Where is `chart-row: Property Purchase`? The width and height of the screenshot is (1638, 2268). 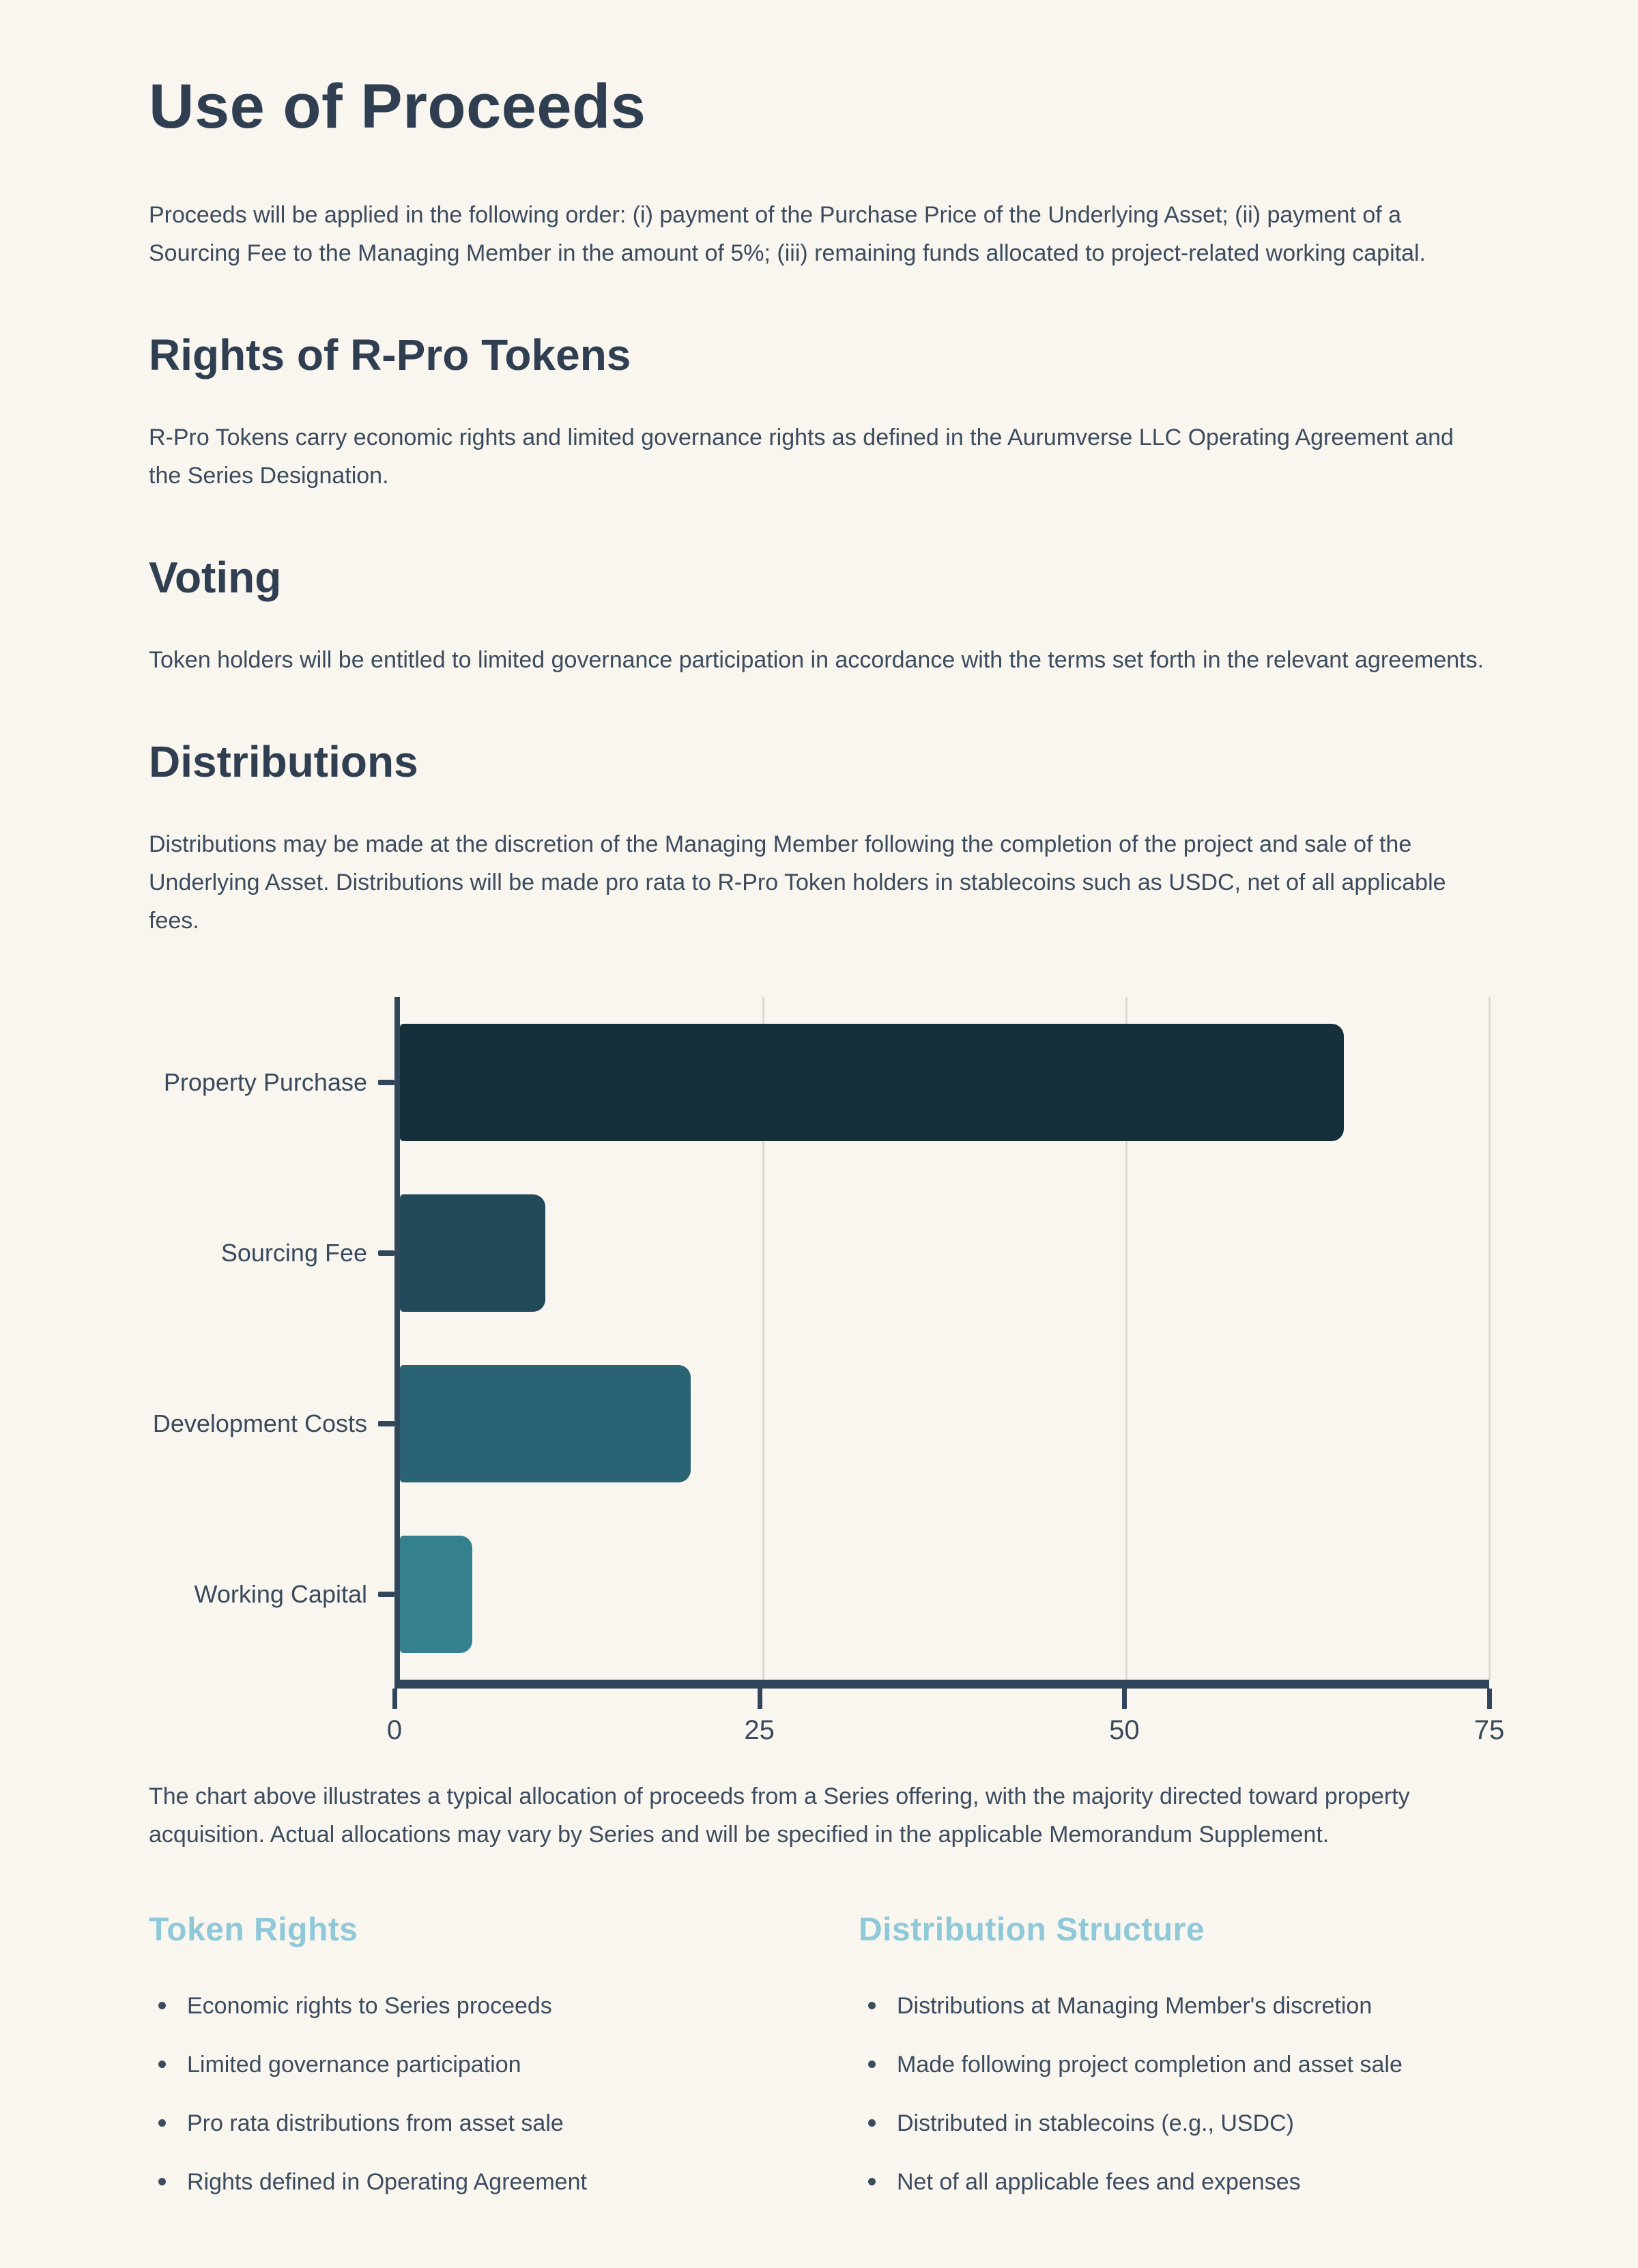
chart-row: Property Purchase is located at coordinates (819, 1082).